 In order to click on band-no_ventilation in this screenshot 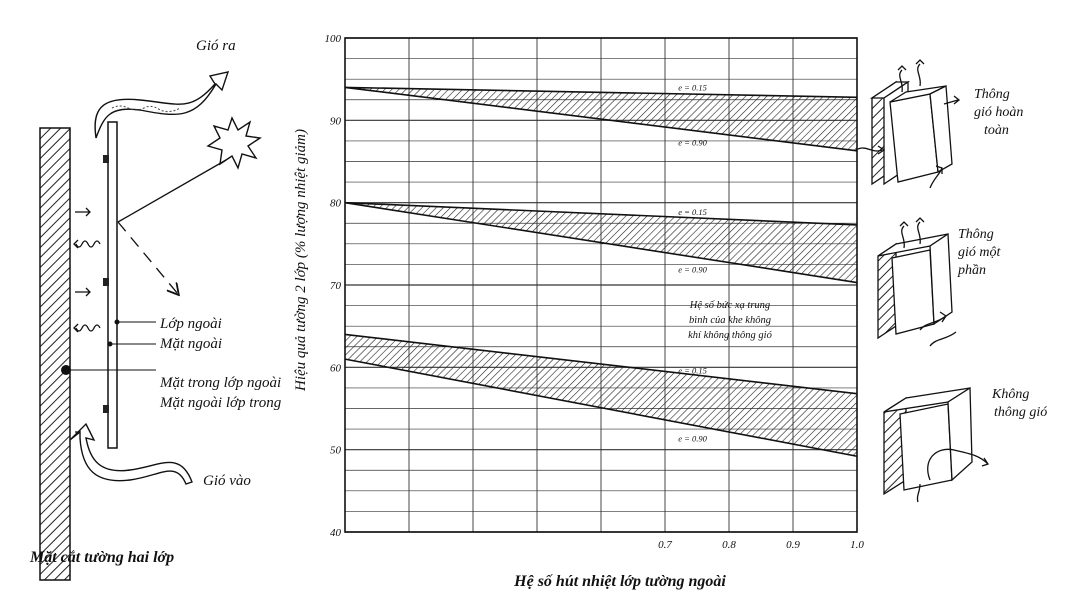, I will do `click(601, 395)`.